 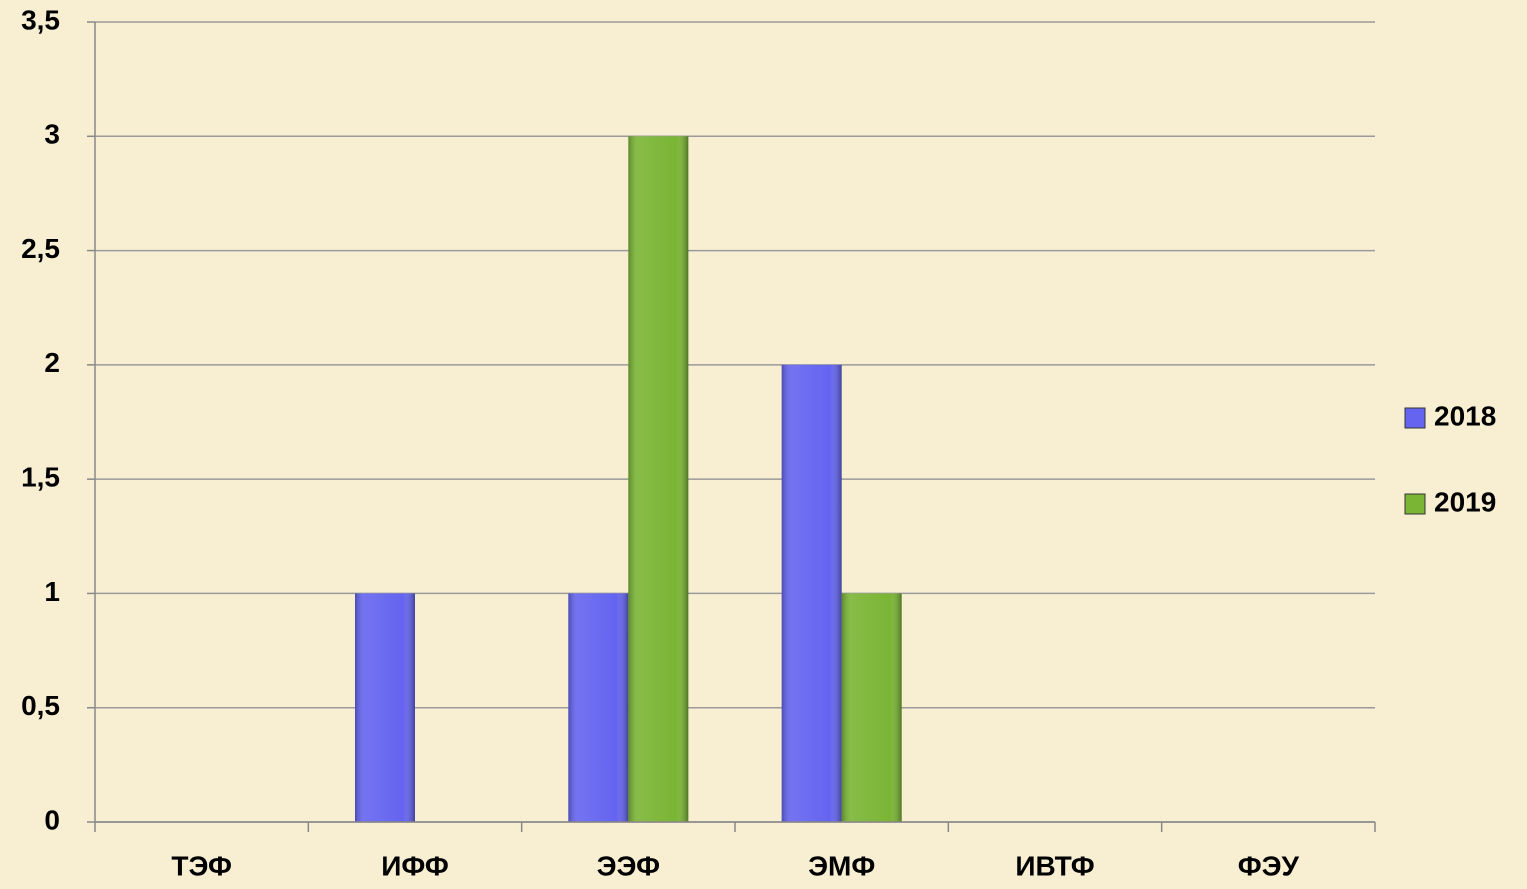 I want to click on legend-label: 2018, so click(x=1465, y=415).